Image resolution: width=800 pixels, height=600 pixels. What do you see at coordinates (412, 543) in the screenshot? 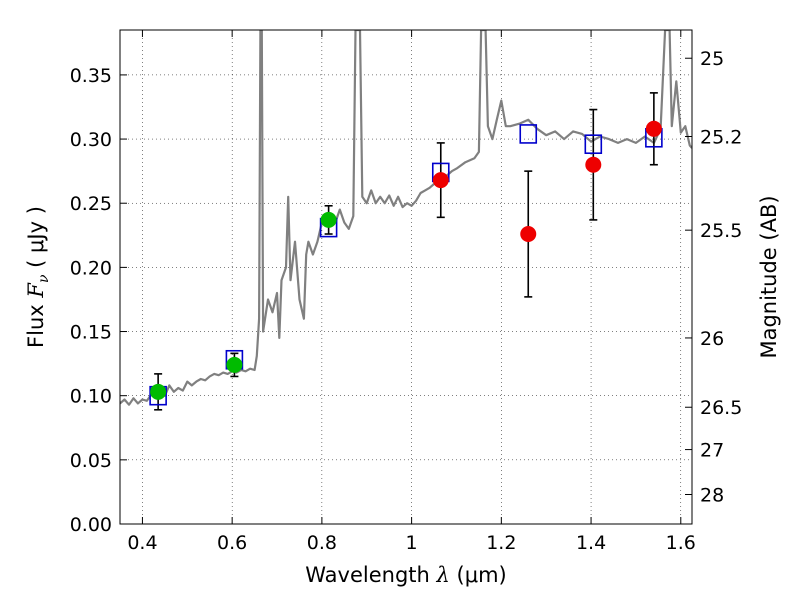
I see `x-tick-label: 1` at bounding box center [412, 543].